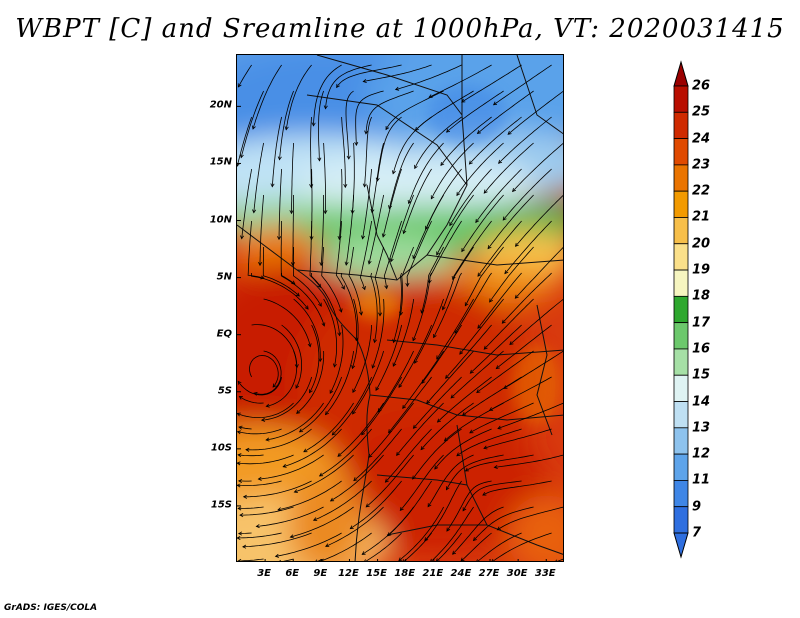  What do you see at coordinates (224, 391) in the screenshot?
I see `lat-tick-label: 5S` at bounding box center [224, 391].